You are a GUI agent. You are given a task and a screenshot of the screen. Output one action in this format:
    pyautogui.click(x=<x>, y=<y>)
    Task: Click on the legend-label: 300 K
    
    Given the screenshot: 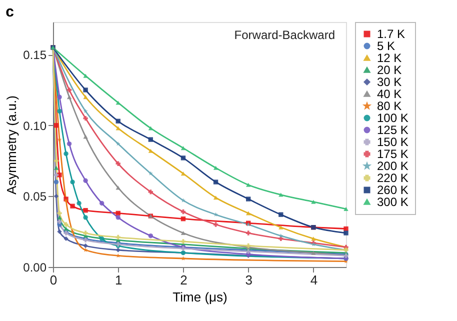 What is the action you would take?
    pyautogui.click(x=392, y=202)
    